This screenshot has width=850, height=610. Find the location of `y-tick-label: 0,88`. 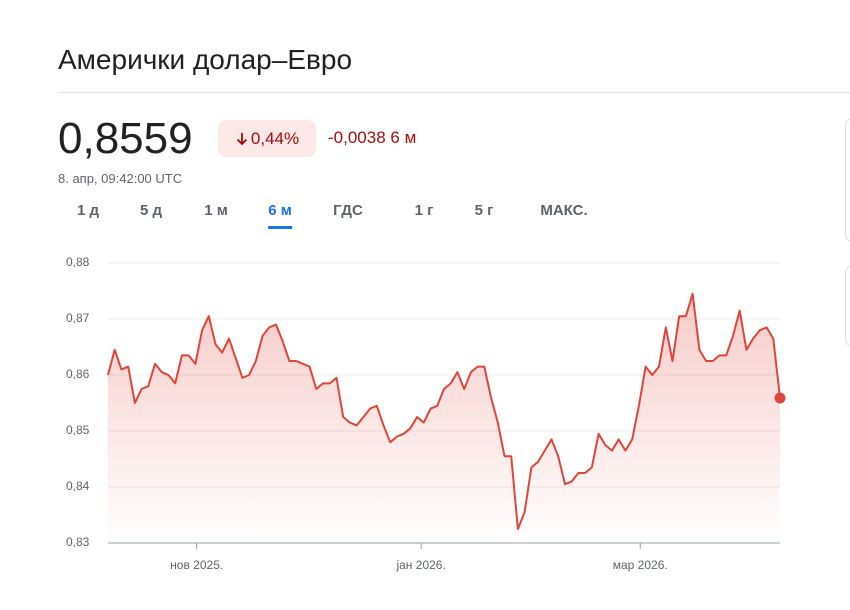

y-tick-label: 0,88 is located at coordinates (78, 262).